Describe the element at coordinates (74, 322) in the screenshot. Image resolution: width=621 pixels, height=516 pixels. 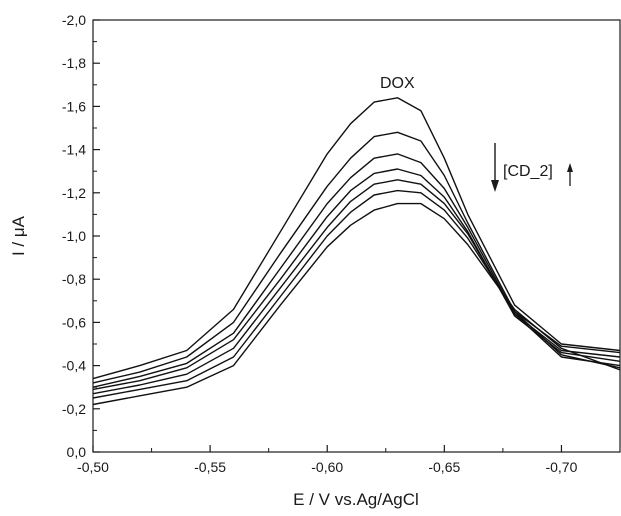
I see `y-tick-label: -0,6` at that location.